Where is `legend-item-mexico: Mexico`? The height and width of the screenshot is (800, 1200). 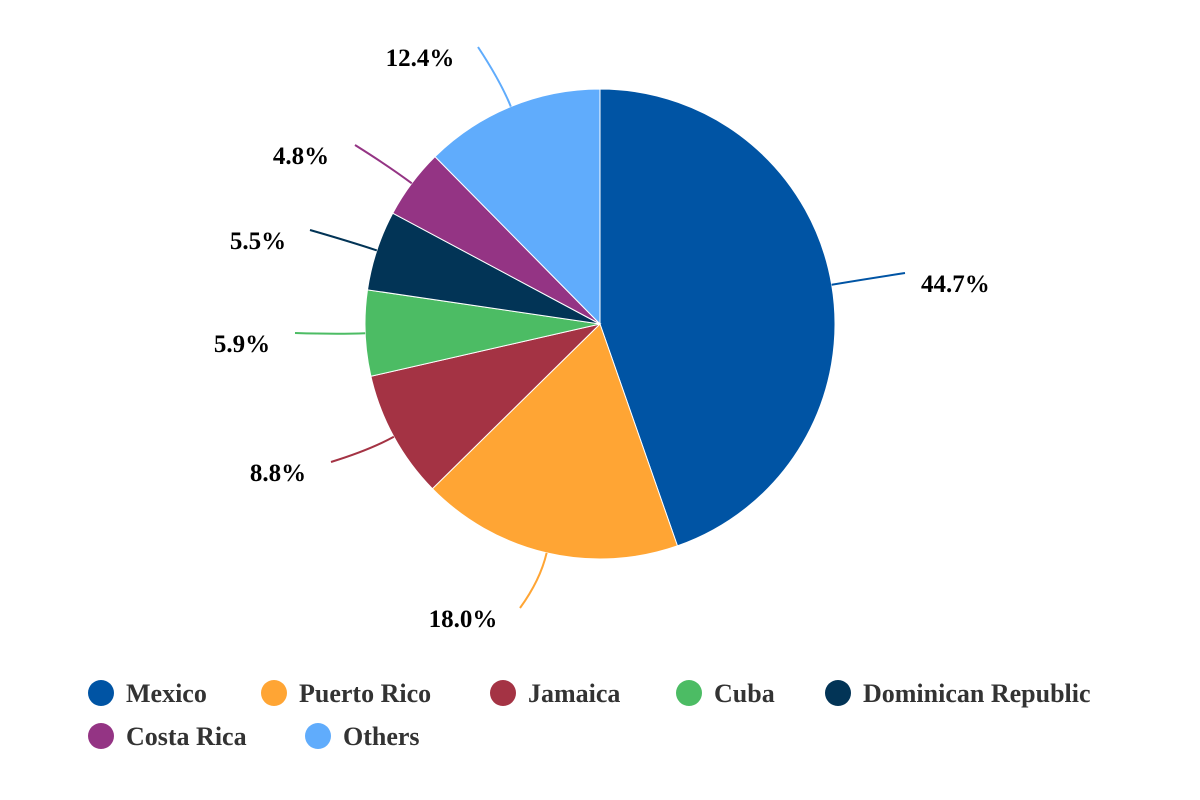 legend-item-mexico: Mexico is located at coordinates (147, 693).